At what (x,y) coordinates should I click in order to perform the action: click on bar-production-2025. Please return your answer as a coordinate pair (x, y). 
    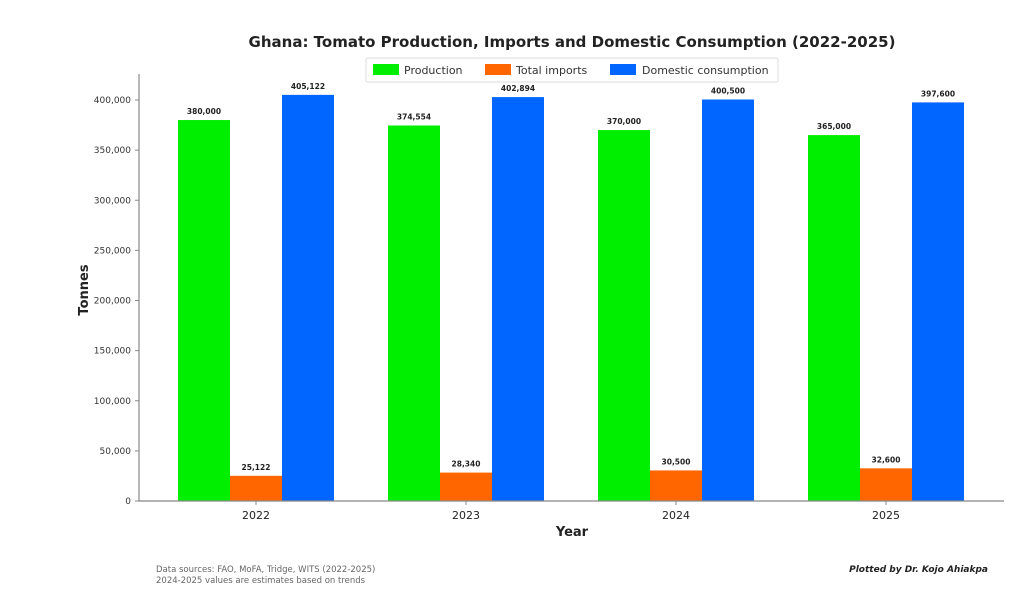
    Looking at the image, I should click on (834, 318).